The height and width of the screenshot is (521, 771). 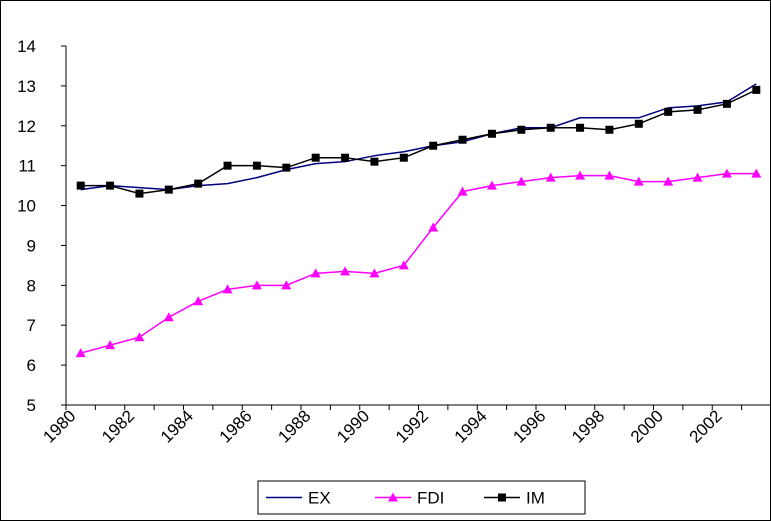 What do you see at coordinates (31, 285) in the screenshot?
I see `y-tick-label: 8` at bounding box center [31, 285].